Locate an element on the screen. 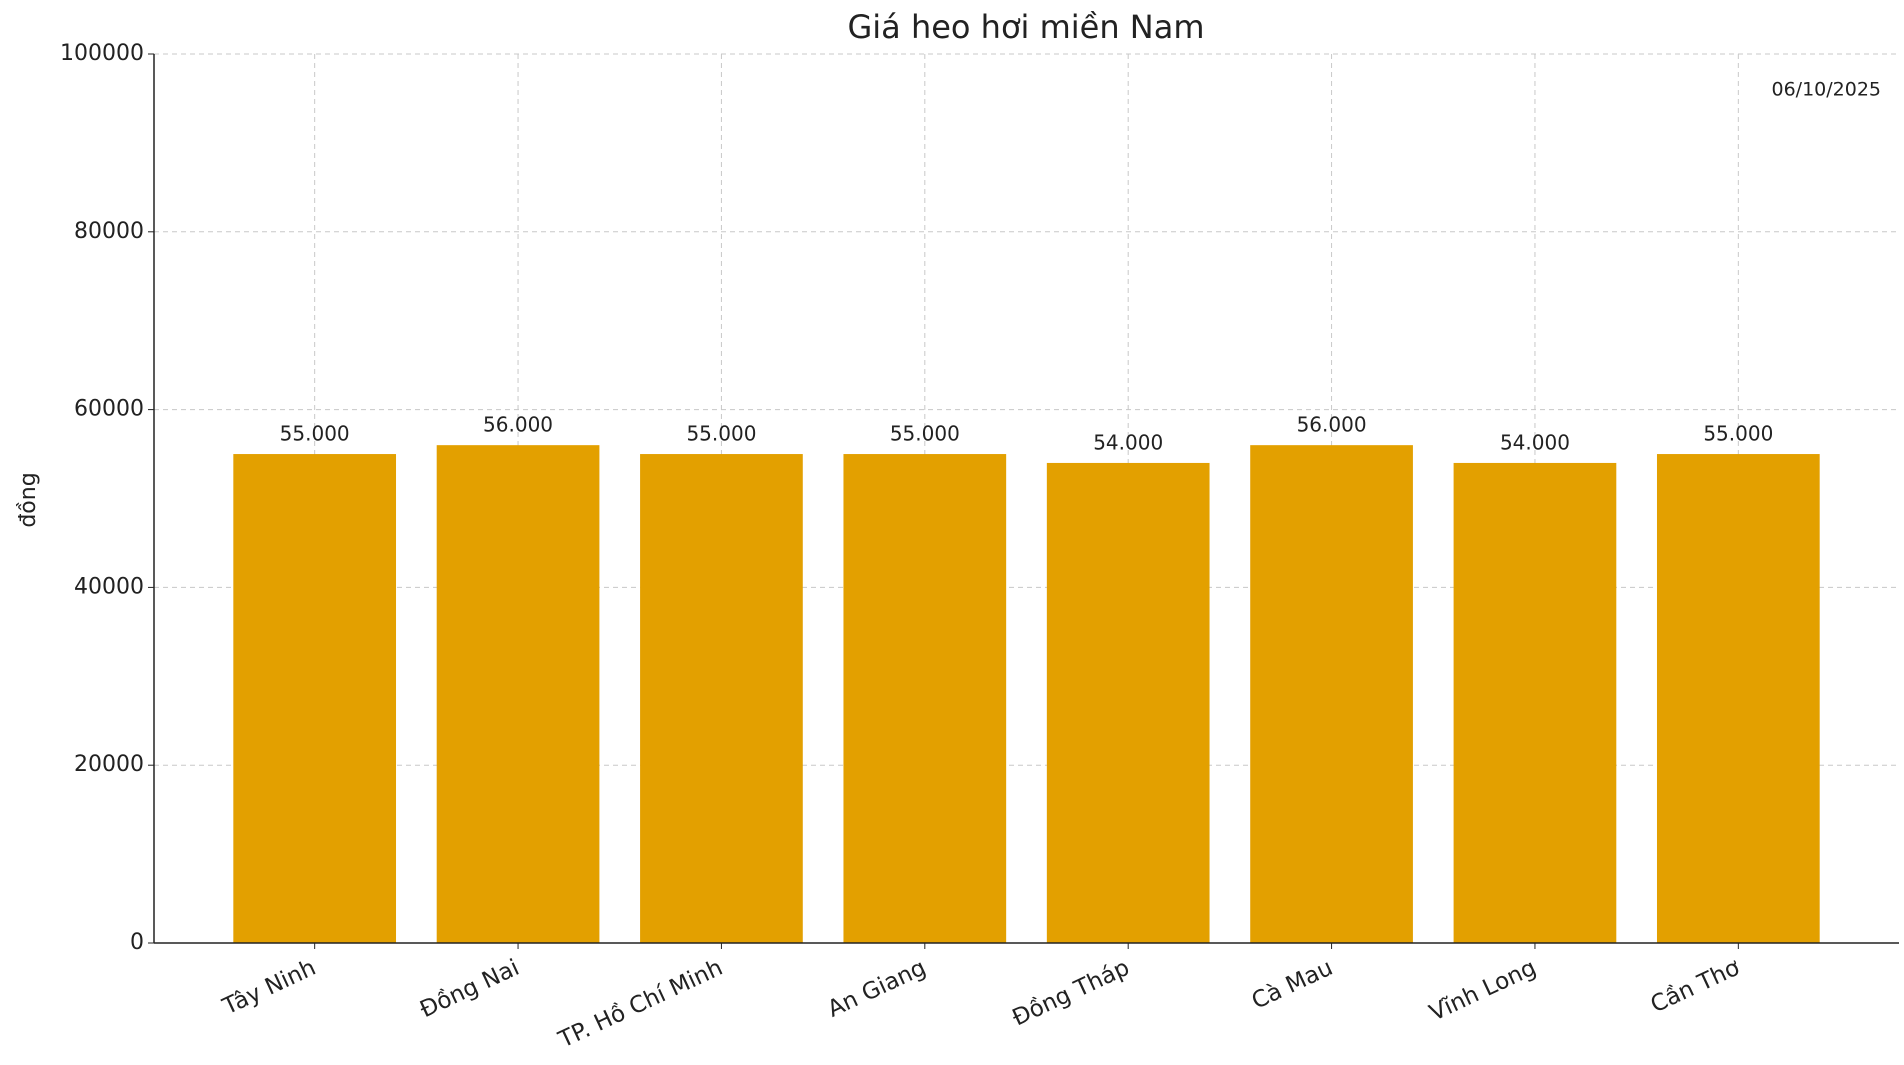 Image resolution: width=1904 pixels, height=1065 pixels. y-tick-label: 80000 is located at coordinates (109, 231).